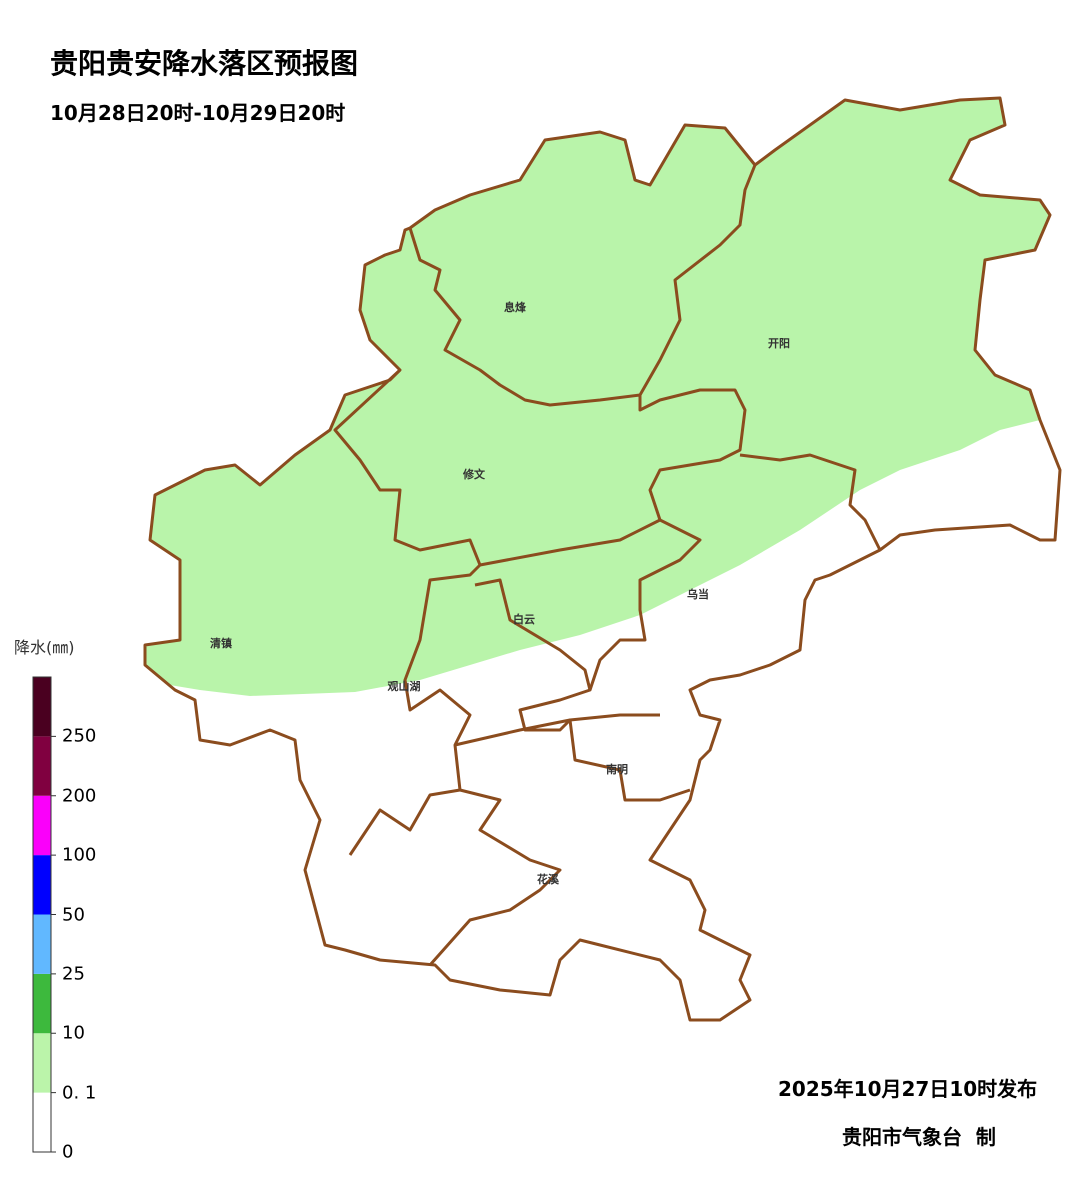 The height and width of the screenshot is (1188, 1080). What do you see at coordinates (919, 1137) in the screenshot?
I see `issuer: 贵阳市气象台 制` at bounding box center [919, 1137].